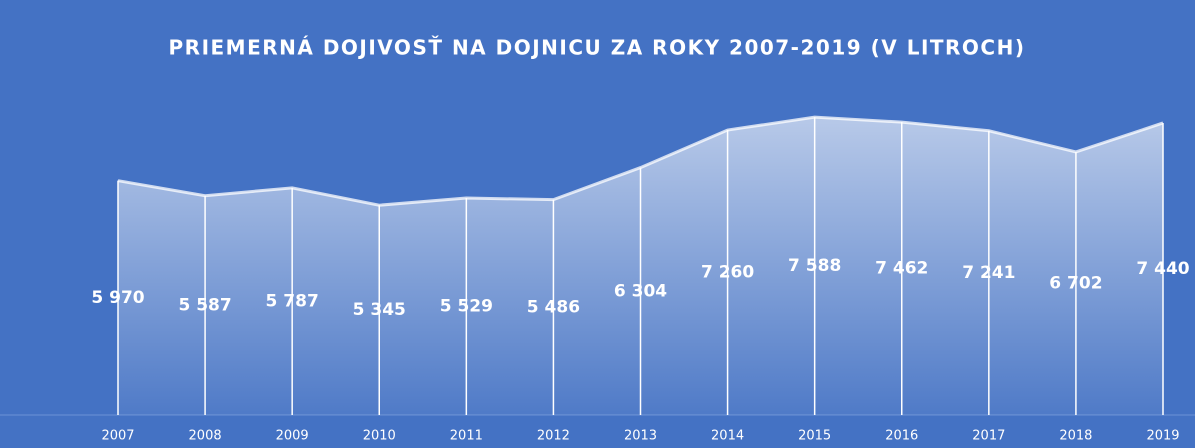 The height and width of the screenshot is (448, 1195). I want to click on x-tick-label: 2018, so click(1075, 436).